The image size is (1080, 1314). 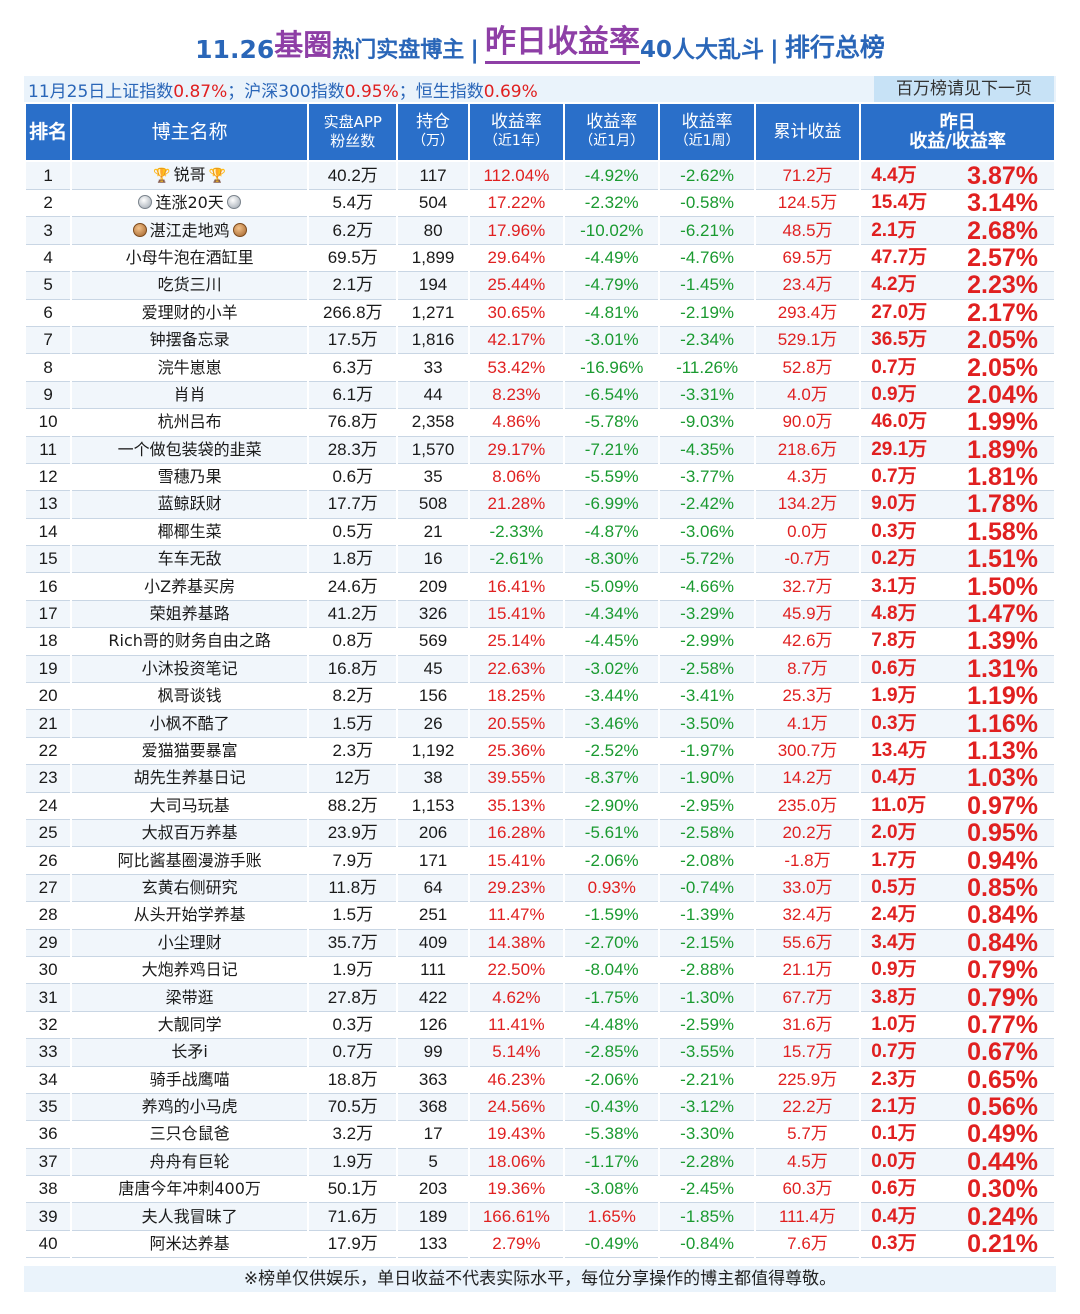 I want to click on yesterday-group: 0.5万 0.85%, so click(x=957, y=888).